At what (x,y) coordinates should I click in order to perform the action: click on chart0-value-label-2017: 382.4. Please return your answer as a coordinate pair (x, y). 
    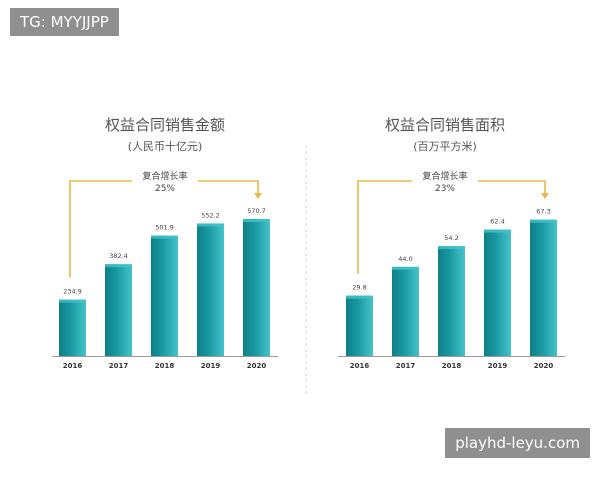
    Looking at the image, I should click on (118, 256).